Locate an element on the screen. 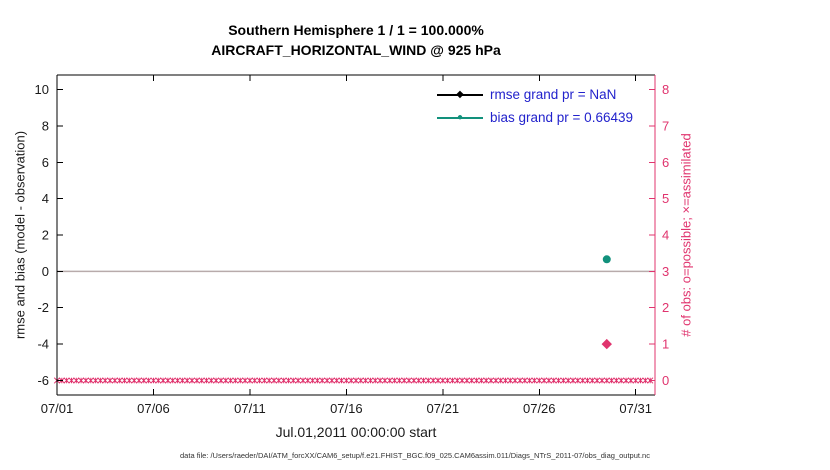  y-right-tick-label: 4 is located at coordinates (665, 235).